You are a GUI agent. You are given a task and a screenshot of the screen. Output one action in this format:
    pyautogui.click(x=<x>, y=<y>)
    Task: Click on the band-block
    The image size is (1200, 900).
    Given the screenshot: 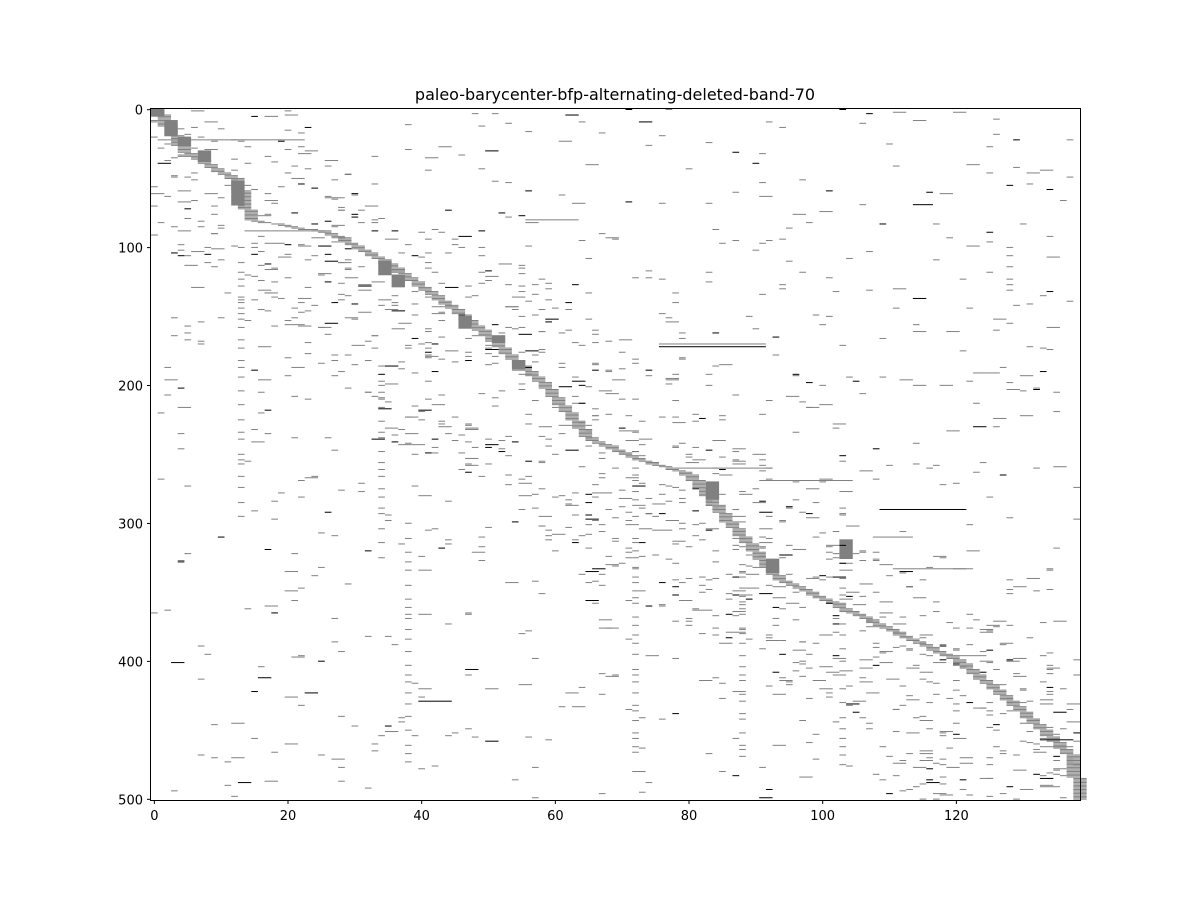 What is the action you would take?
    pyautogui.click(x=238, y=193)
    